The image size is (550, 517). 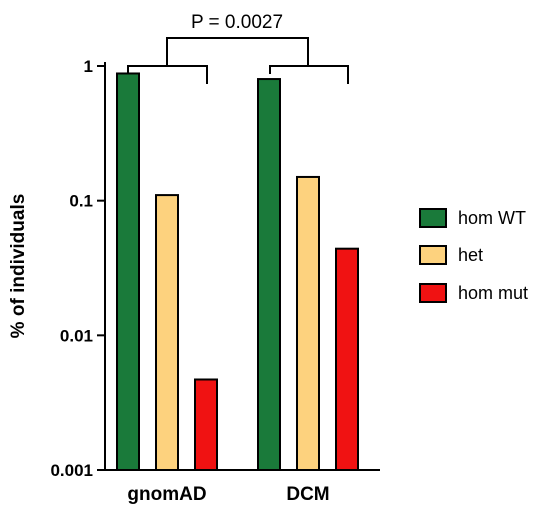 What do you see at coordinates (307, 494) in the screenshot?
I see `category-label-dcm: DCM` at bounding box center [307, 494].